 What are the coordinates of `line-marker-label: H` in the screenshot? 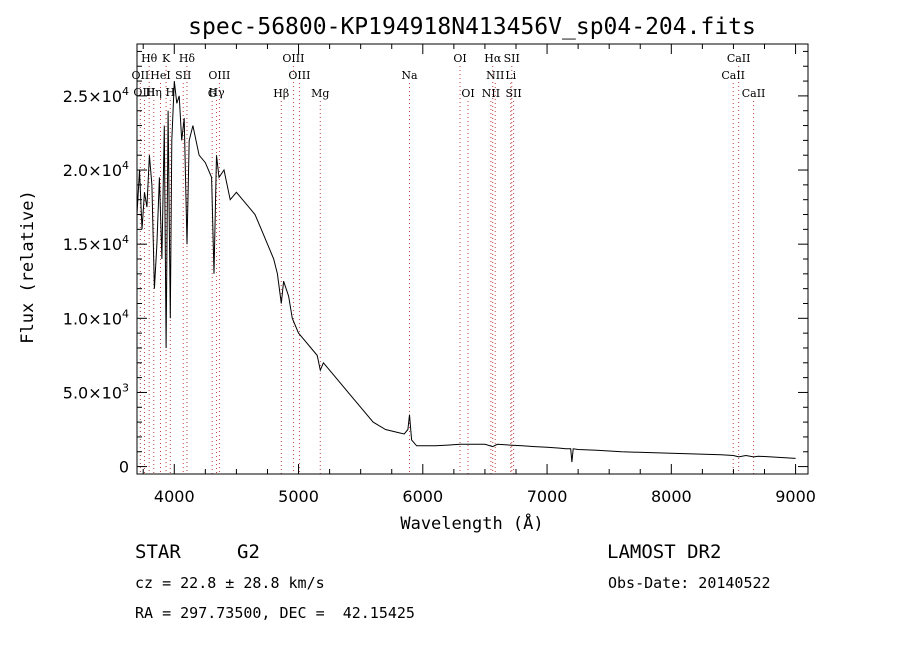 It's located at (171, 92).